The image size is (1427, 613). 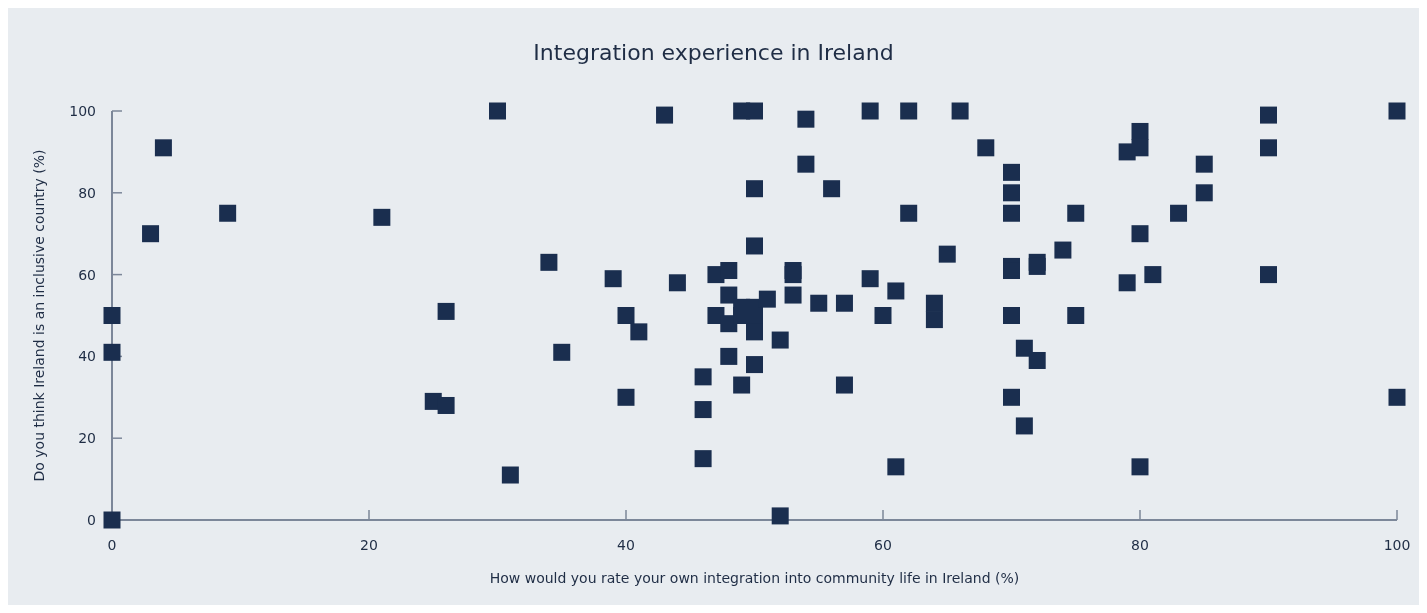 I want to click on x-tick-label: 60, so click(x=883, y=545).